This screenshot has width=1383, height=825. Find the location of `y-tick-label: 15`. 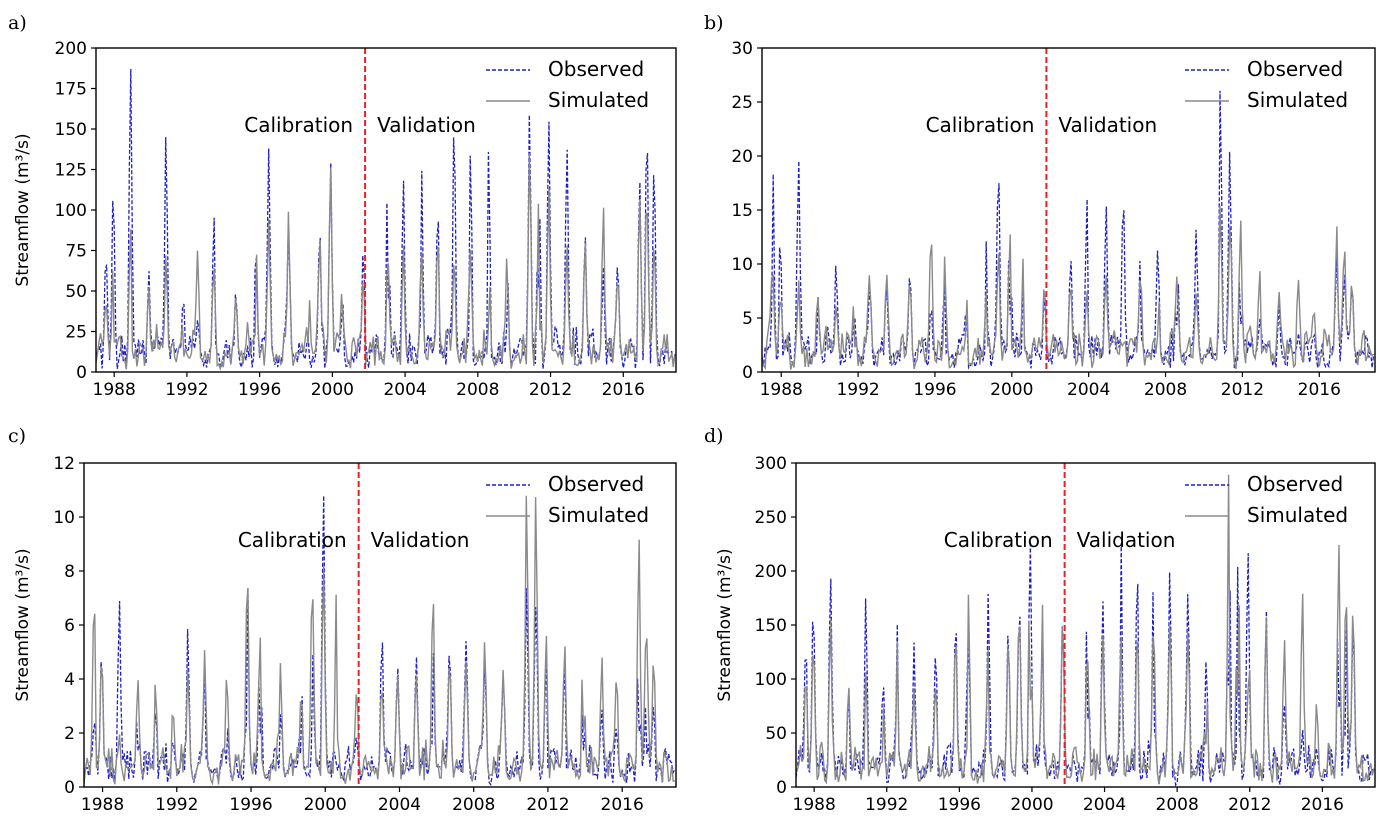

y-tick-label: 15 is located at coordinates (742, 211).